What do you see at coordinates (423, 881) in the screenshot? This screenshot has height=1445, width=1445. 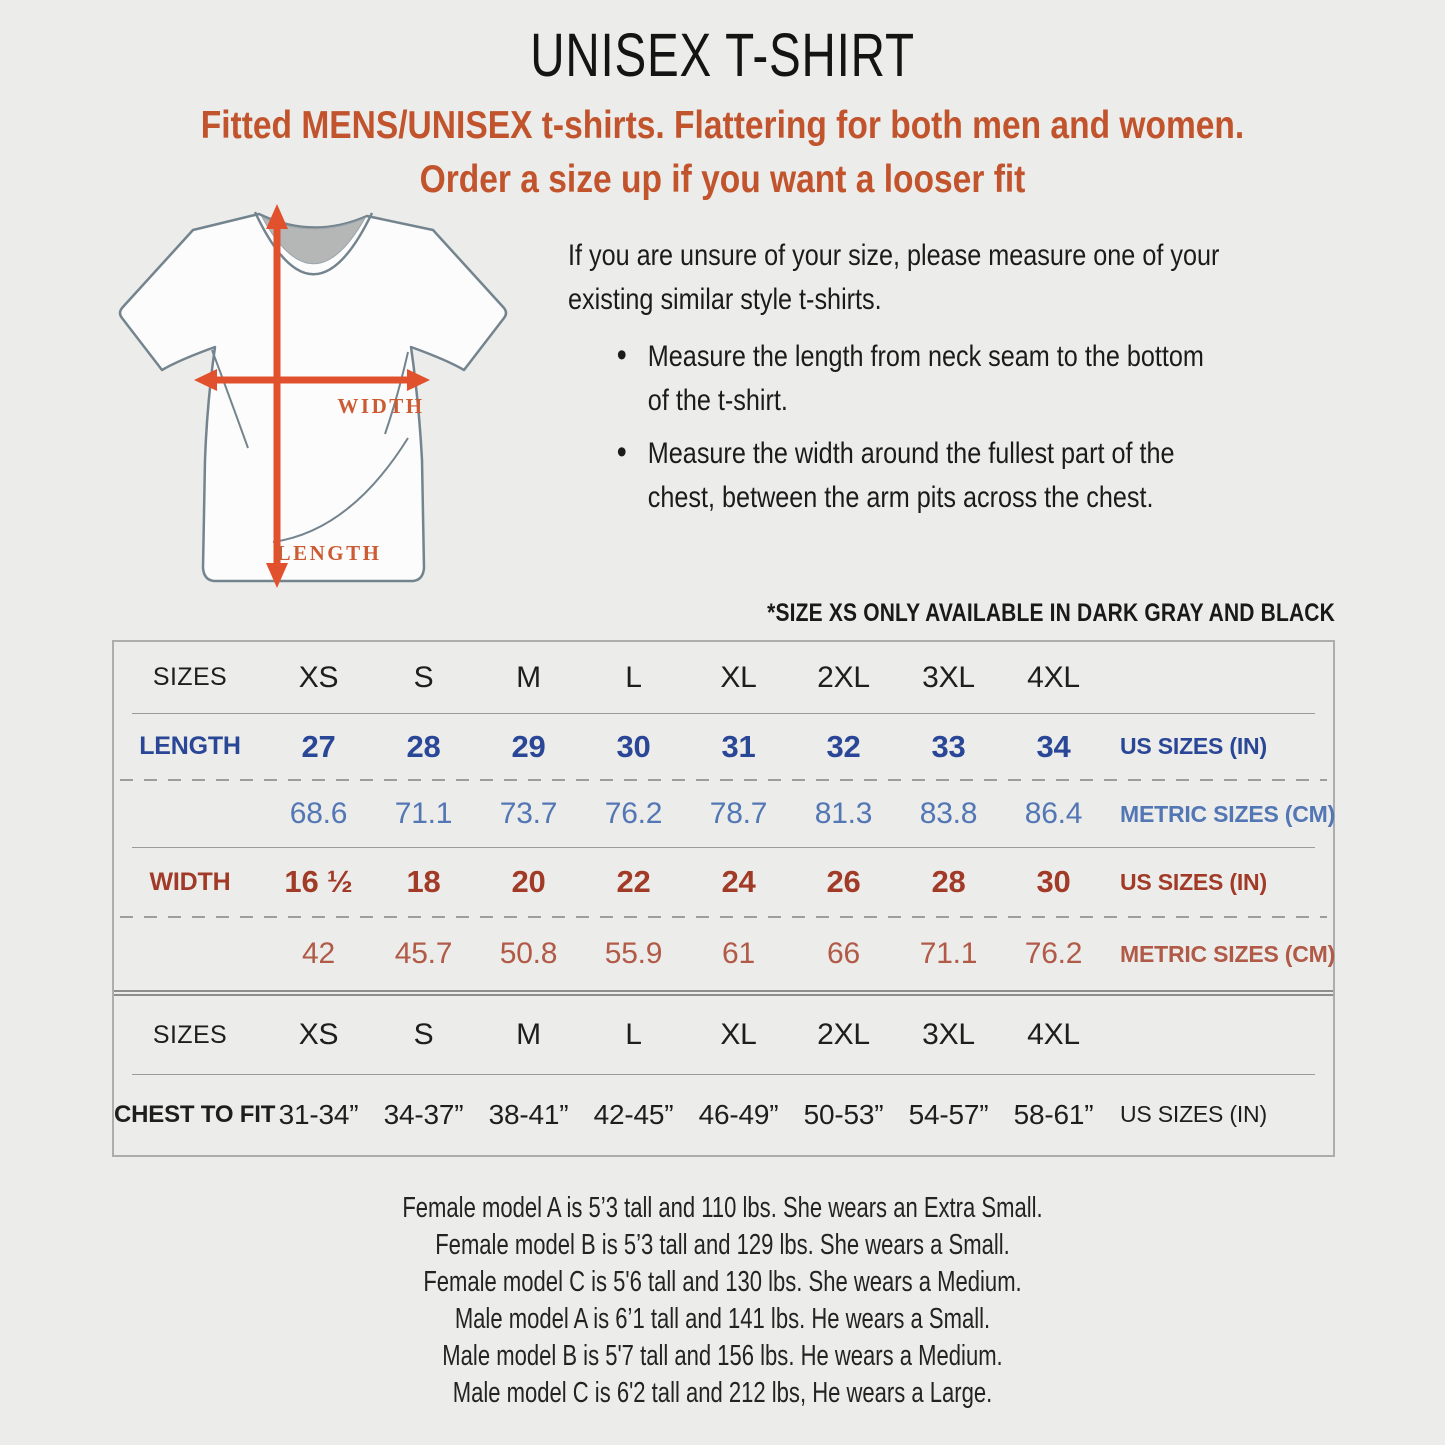 I see `width-us-value: 18` at bounding box center [423, 881].